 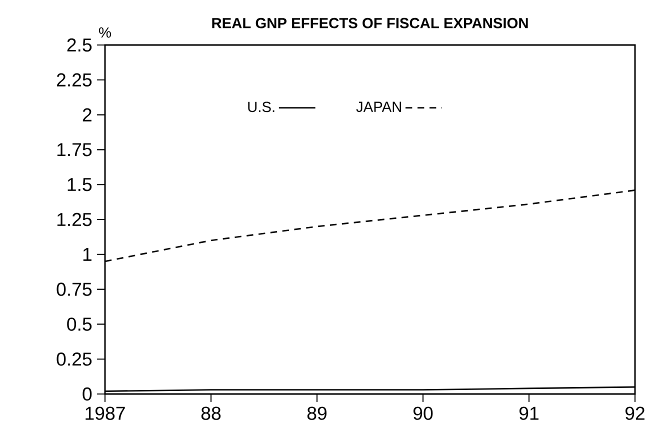 What do you see at coordinates (261, 107) in the screenshot?
I see `legend-label: U.S.` at bounding box center [261, 107].